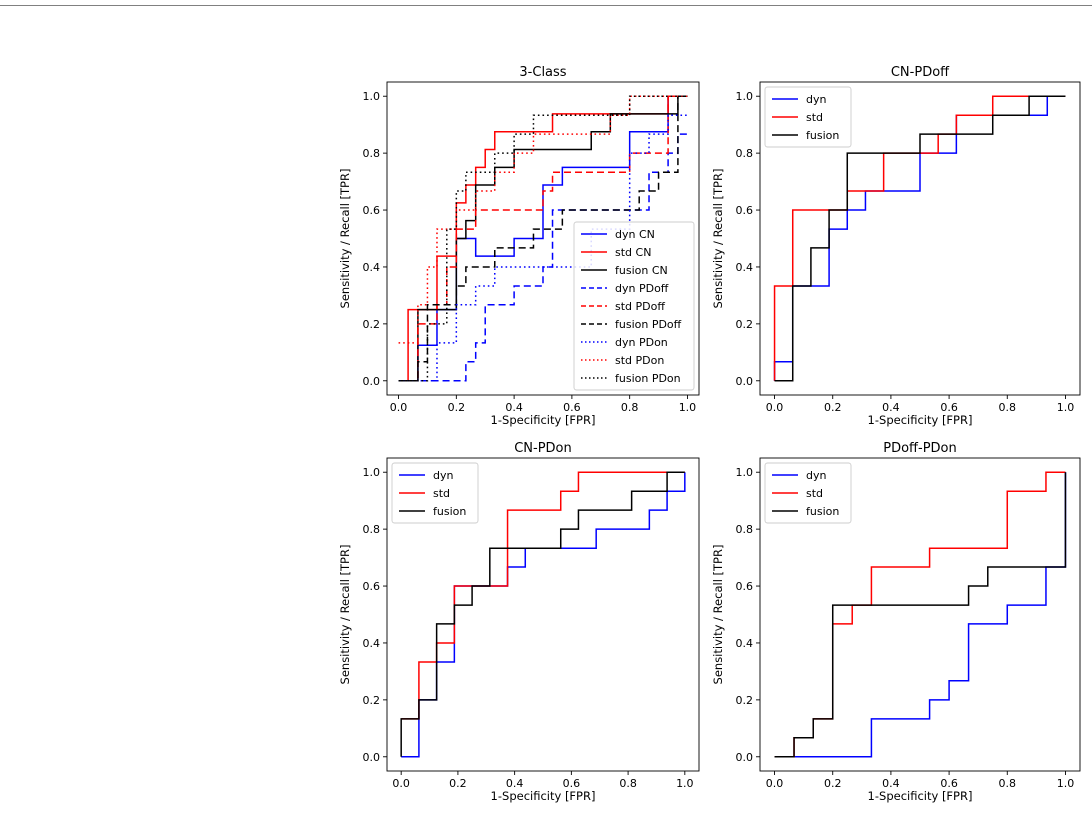 Image resolution: width=1092 pixels, height=823 pixels. I want to click on legend-label: fusion PDoff, so click(648, 324).